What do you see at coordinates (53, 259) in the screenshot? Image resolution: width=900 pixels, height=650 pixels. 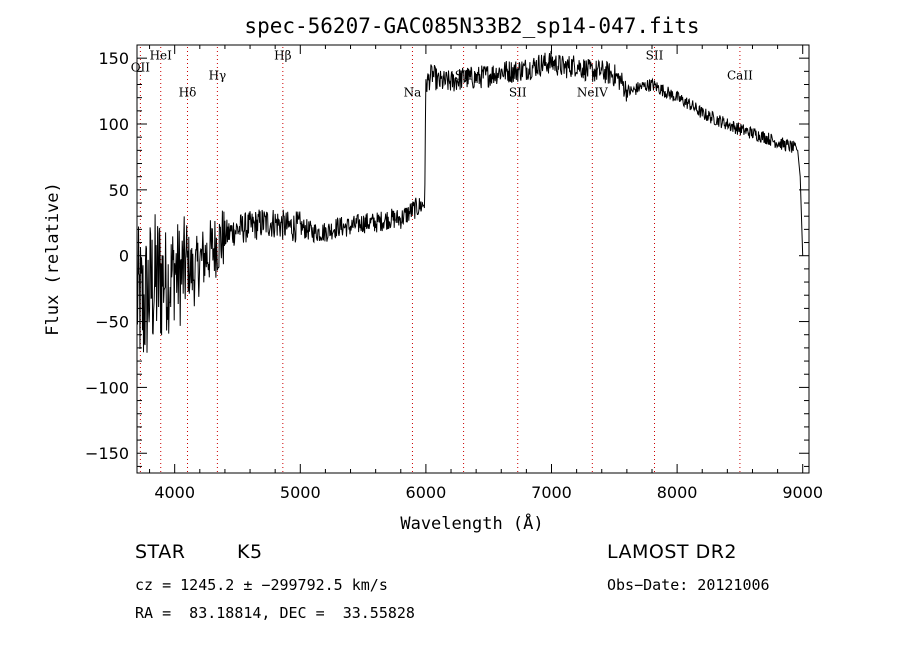 I see `y-axis-label: Flux (relative)` at bounding box center [53, 259].